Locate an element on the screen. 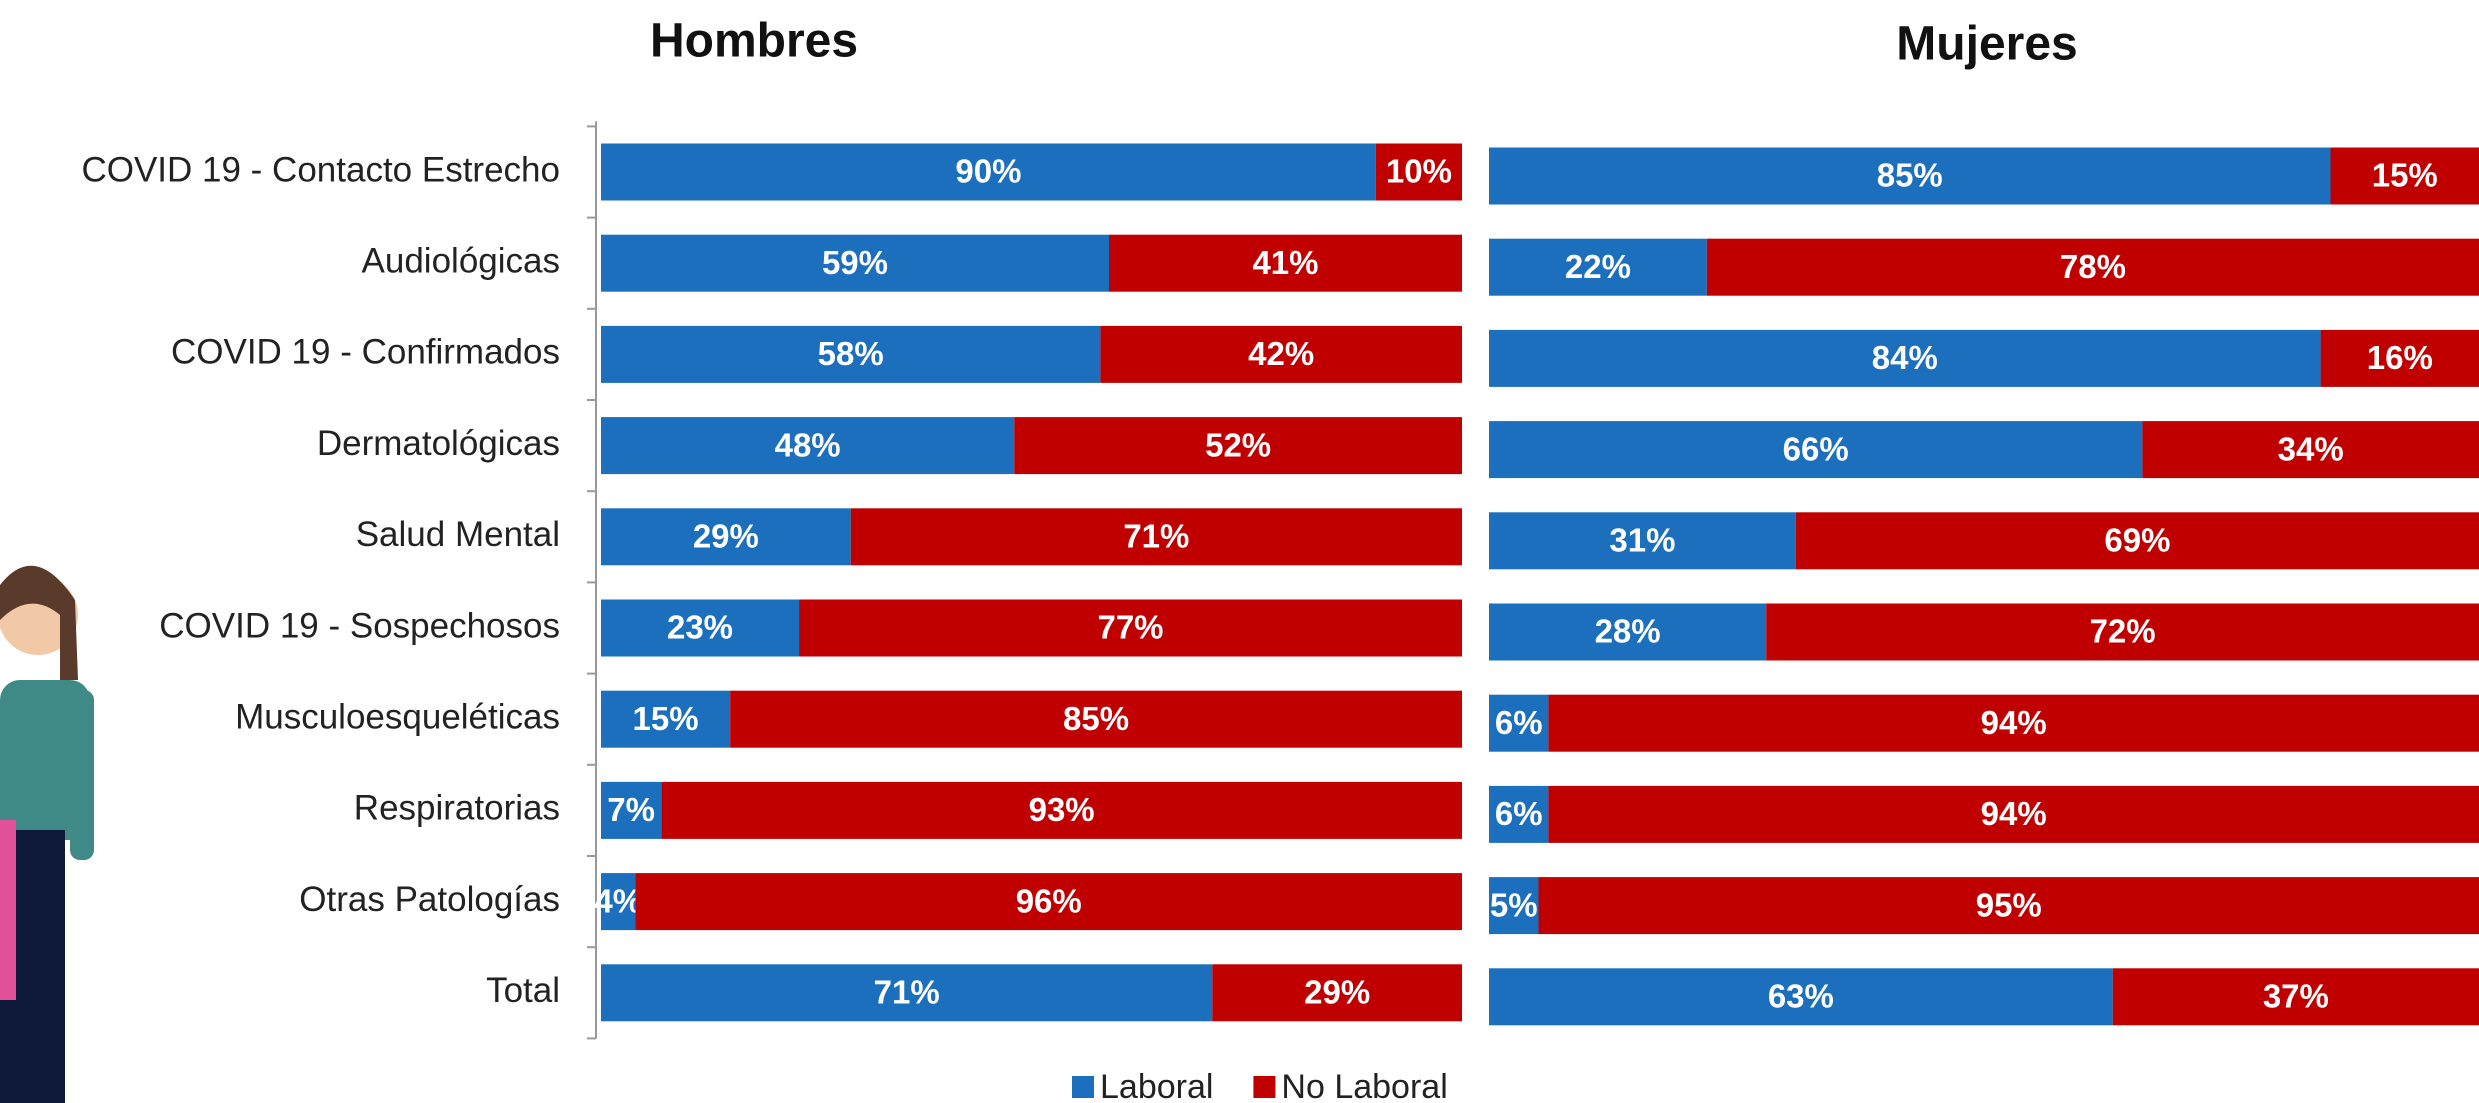  value-label: 84% is located at coordinates (1905, 357).